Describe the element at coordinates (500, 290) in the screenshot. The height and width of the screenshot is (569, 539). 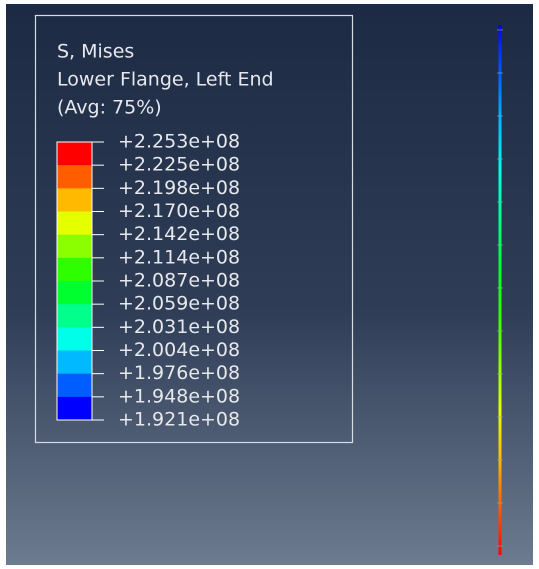
I see `beam-model` at that location.